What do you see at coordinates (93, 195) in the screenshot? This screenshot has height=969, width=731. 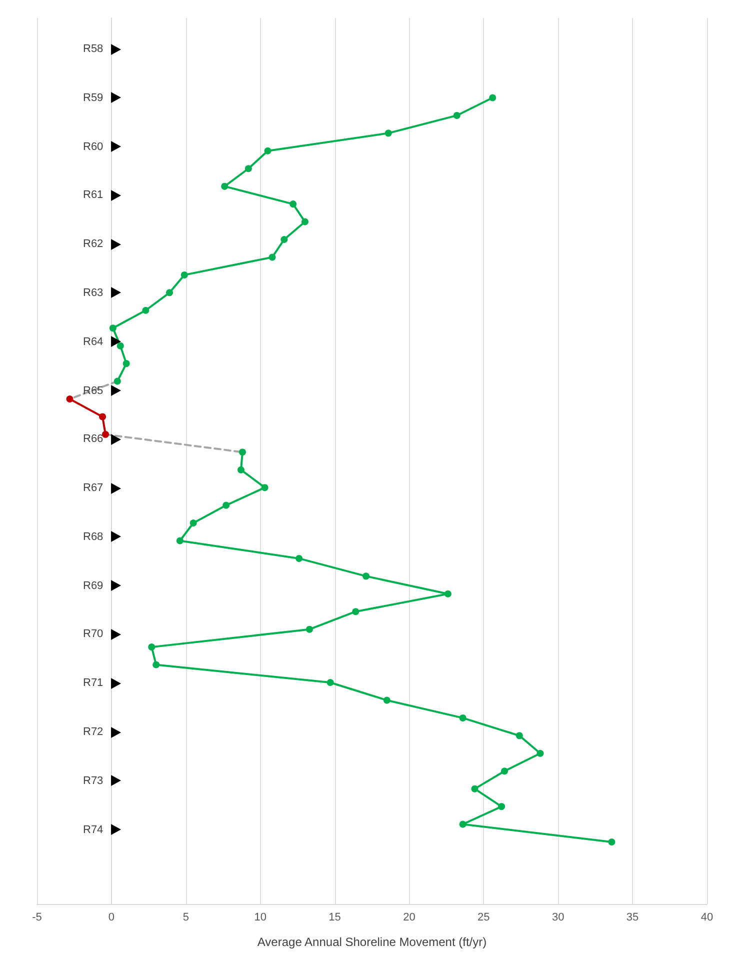 I see `annotation: R61` at bounding box center [93, 195].